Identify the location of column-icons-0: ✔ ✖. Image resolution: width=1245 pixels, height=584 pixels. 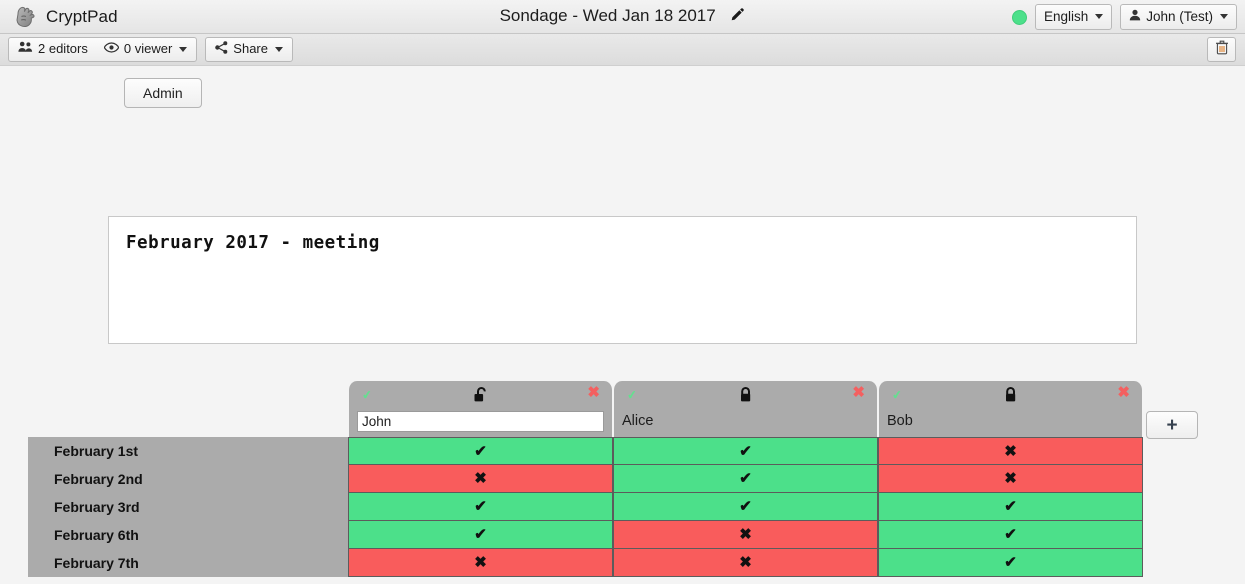
(480, 395).